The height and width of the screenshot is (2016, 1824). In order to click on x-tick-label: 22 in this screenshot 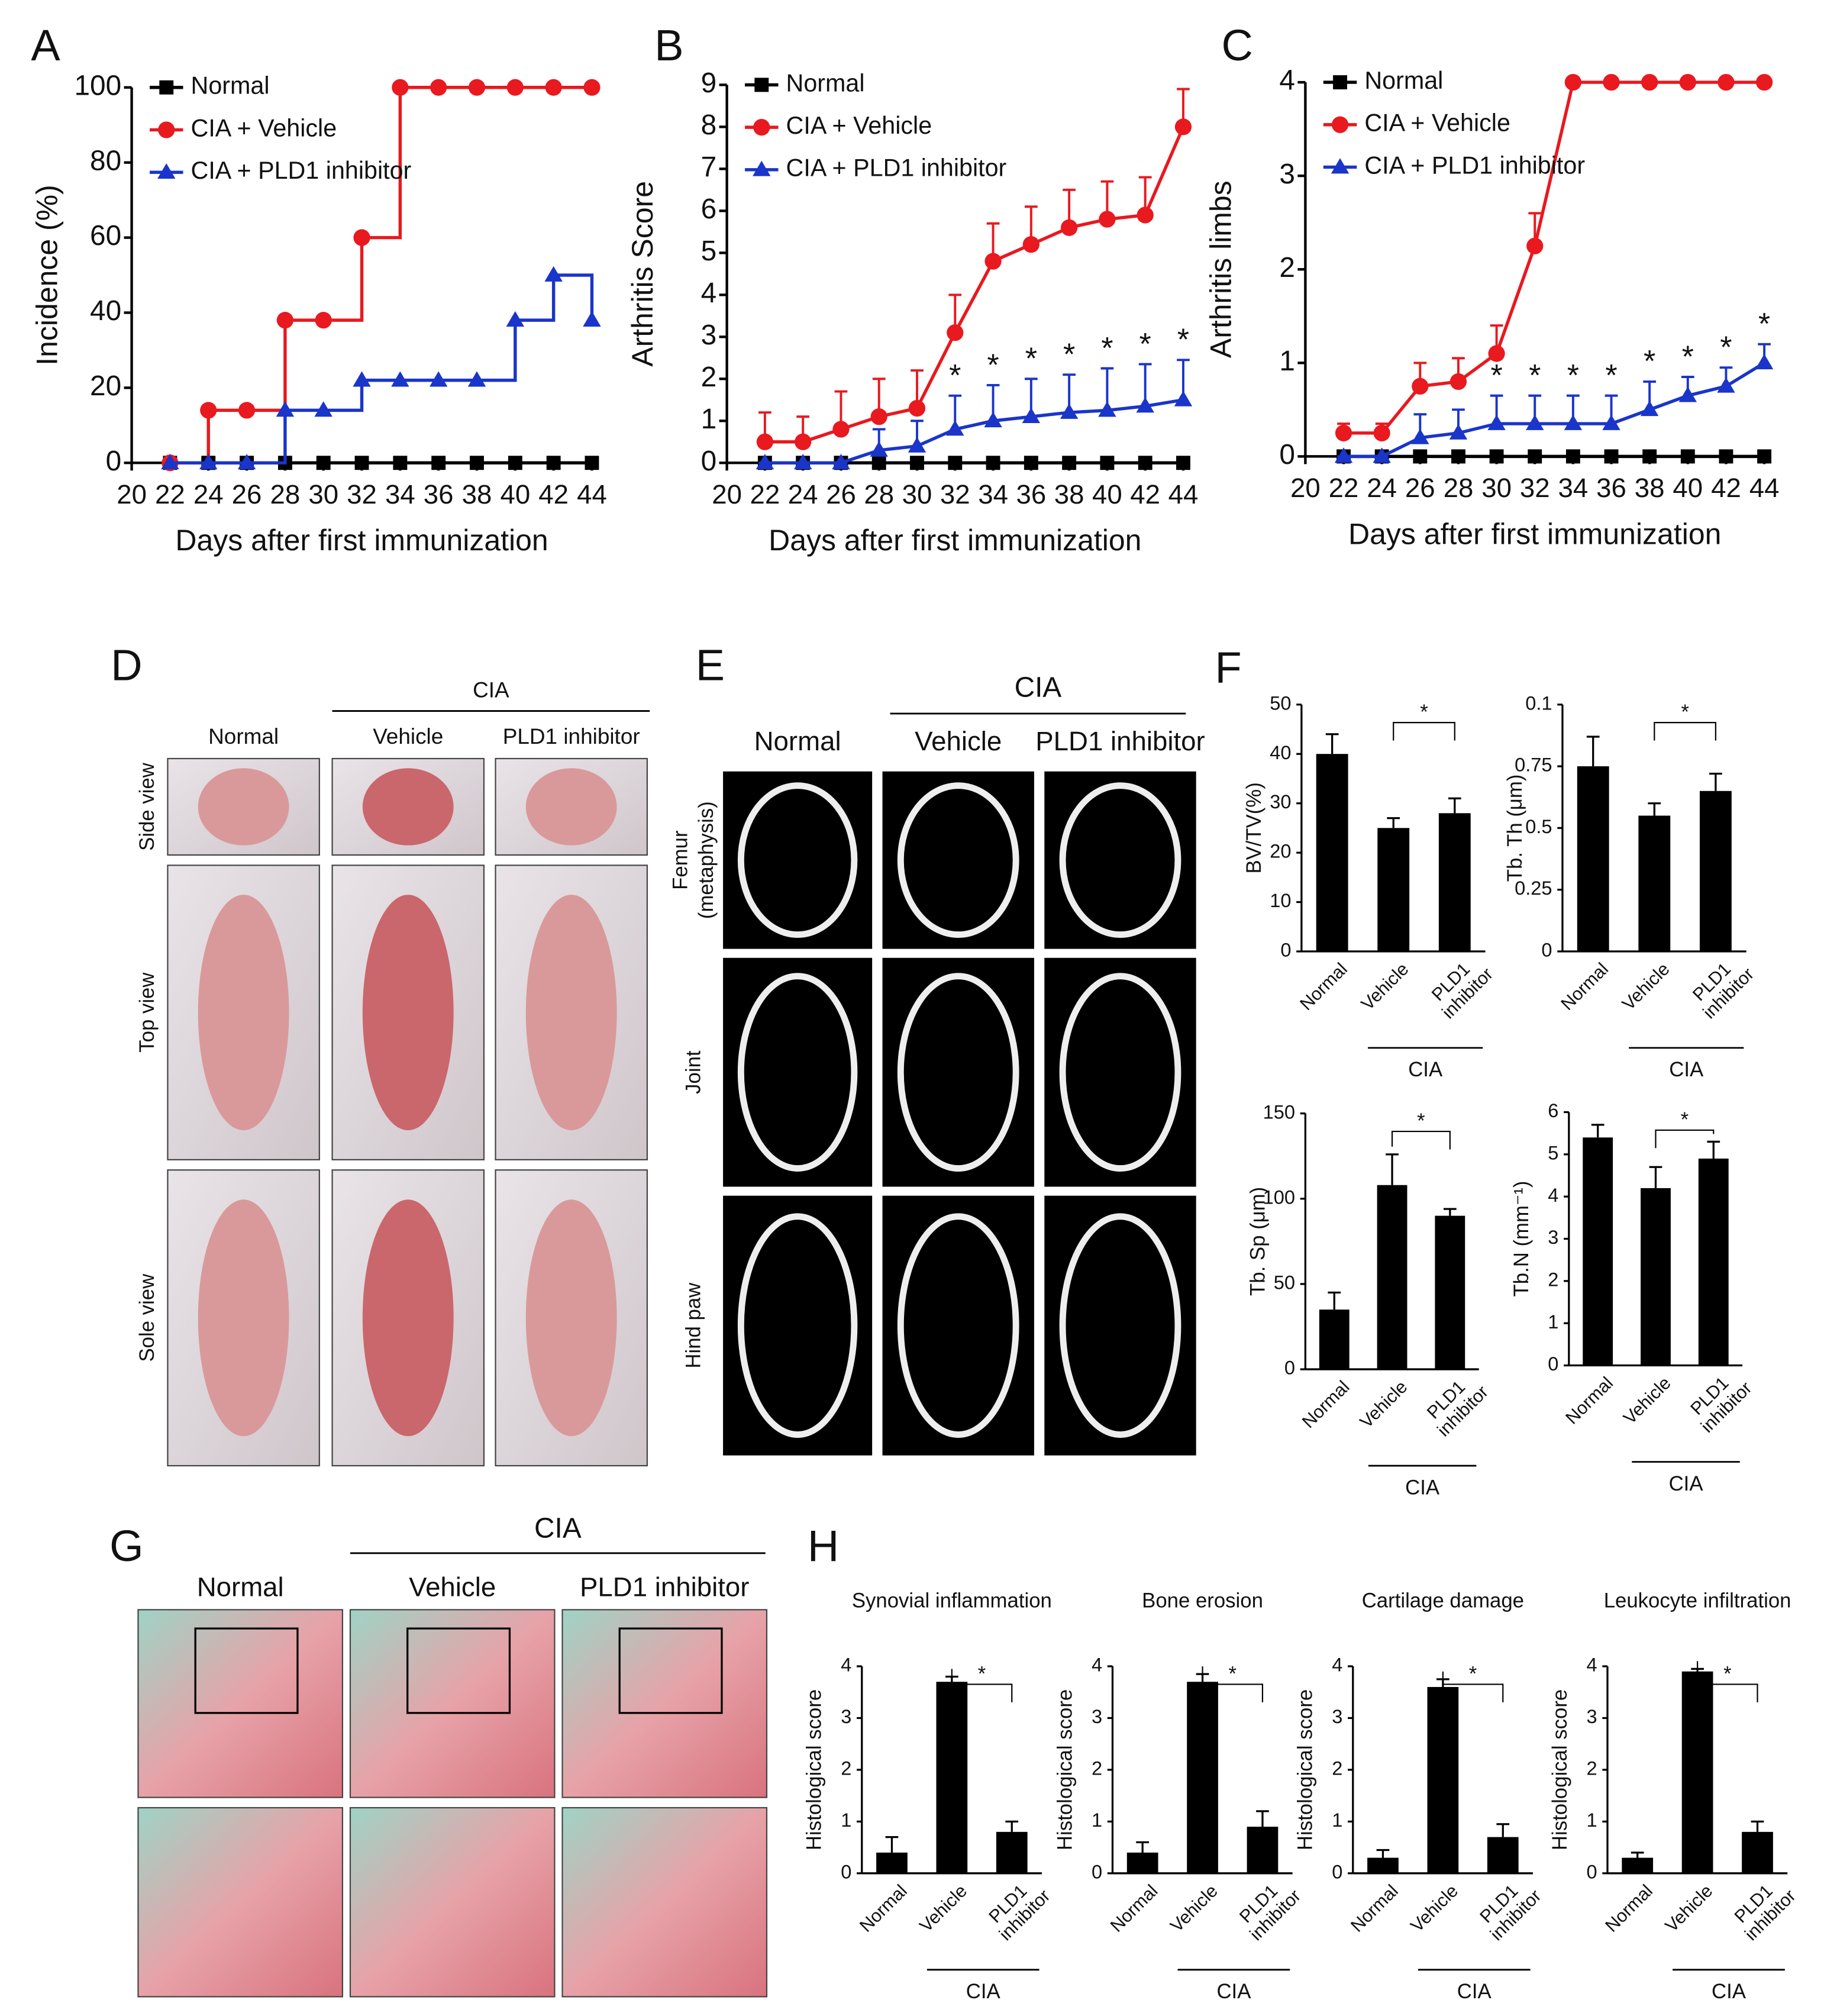, I will do `click(170, 494)`.